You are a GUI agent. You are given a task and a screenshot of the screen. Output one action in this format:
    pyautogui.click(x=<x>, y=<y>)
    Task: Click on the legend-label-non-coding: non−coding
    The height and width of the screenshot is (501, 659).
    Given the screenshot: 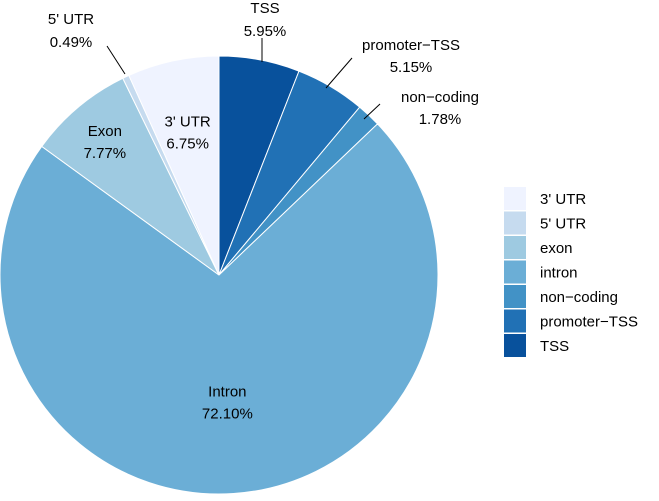 What is the action you would take?
    pyautogui.click(x=579, y=297)
    